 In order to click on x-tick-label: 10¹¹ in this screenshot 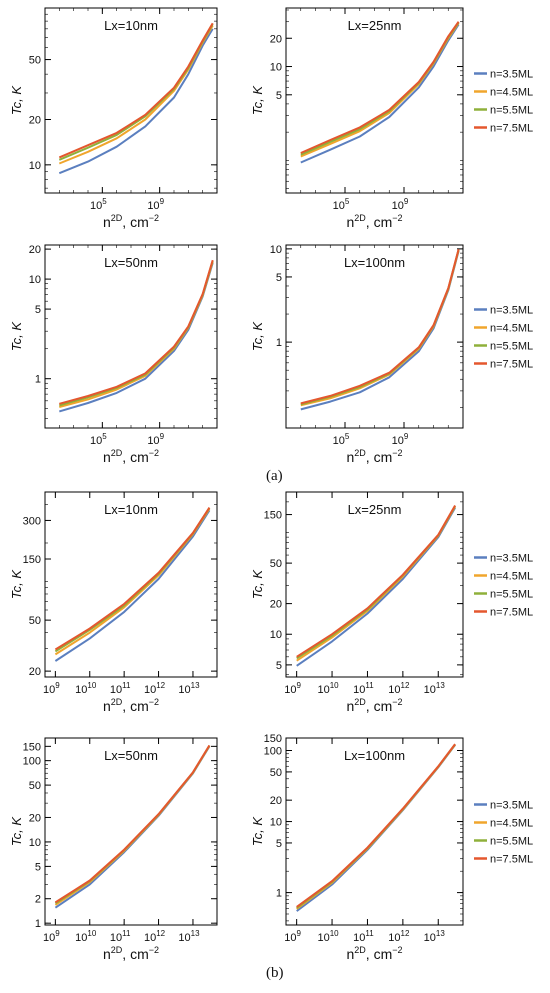, I will do `click(363, 688)`.